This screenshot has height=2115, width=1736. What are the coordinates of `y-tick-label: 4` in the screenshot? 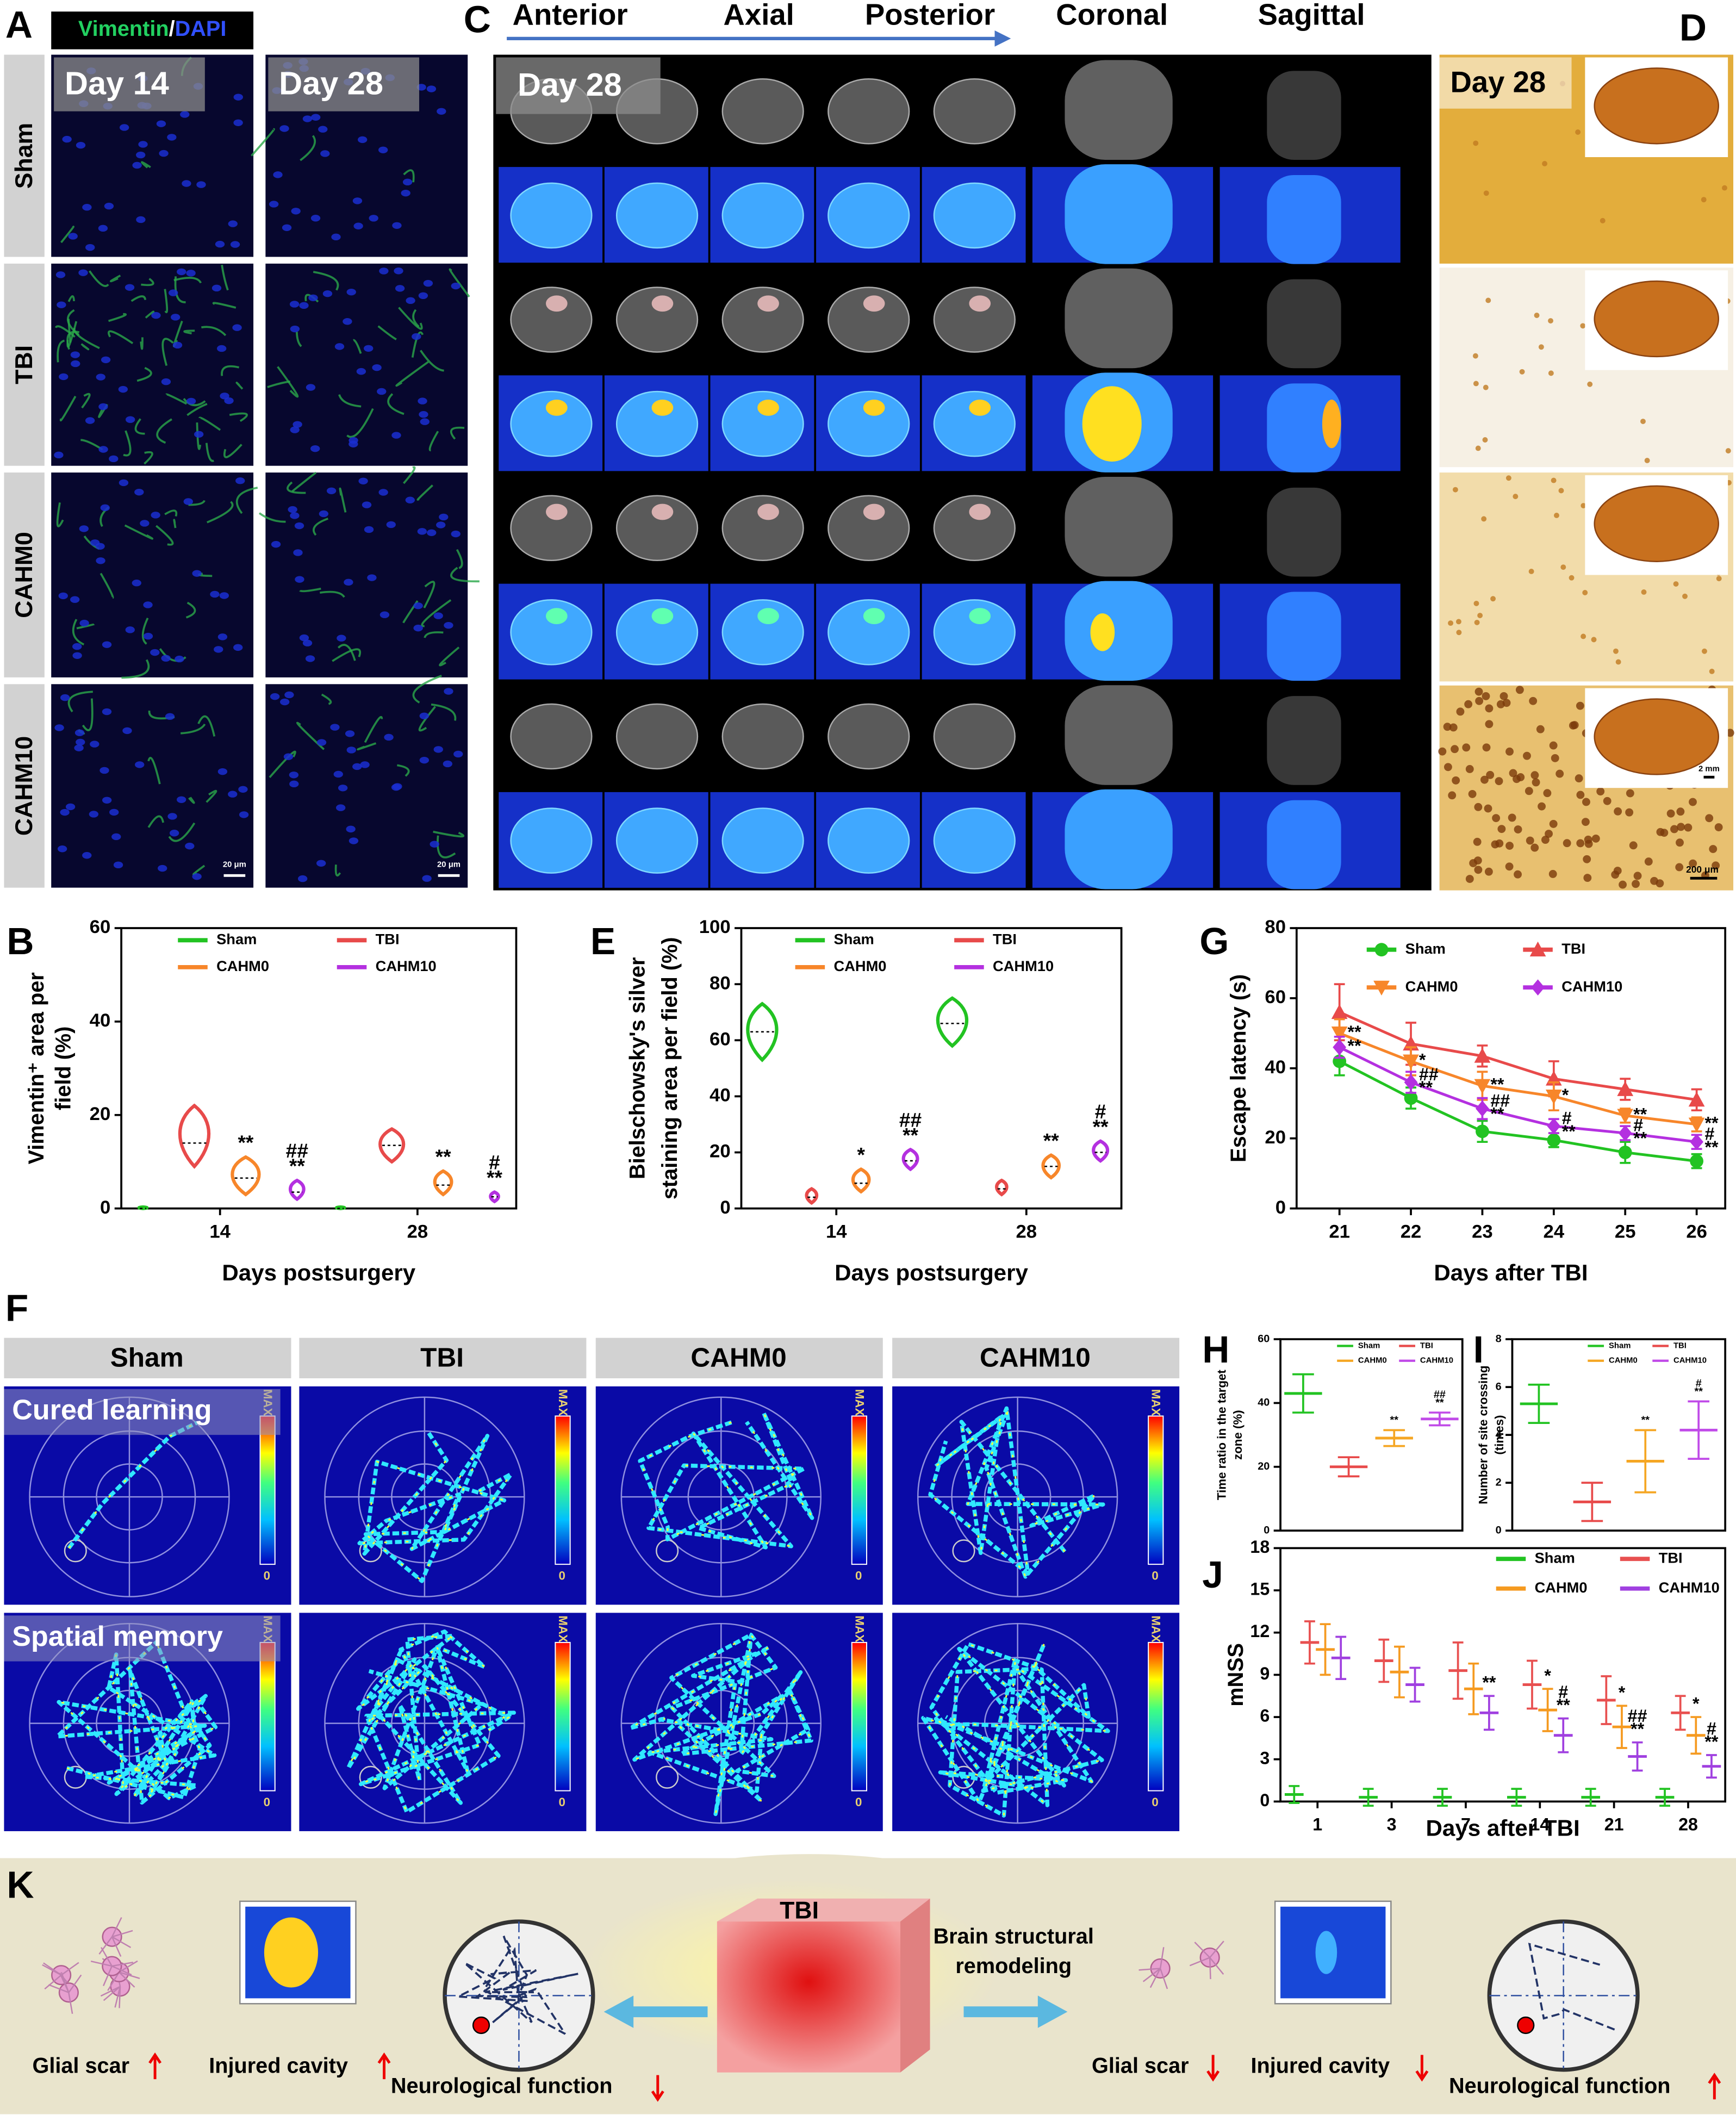 It's located at (1499, 1434).